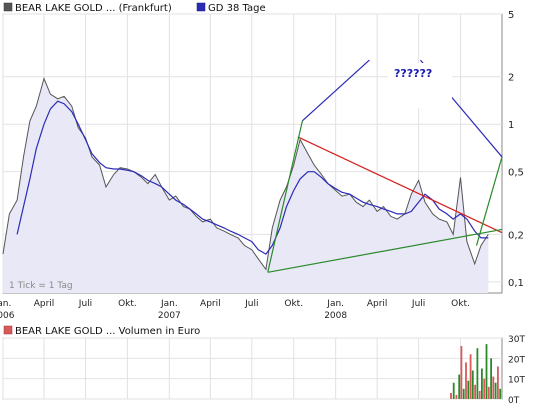 This screenshot has width=545, height=407. Describe the element at coordinates (237, 8) in the screenshot. I see `legend-label-ma: GD 38 Tage` at that location.